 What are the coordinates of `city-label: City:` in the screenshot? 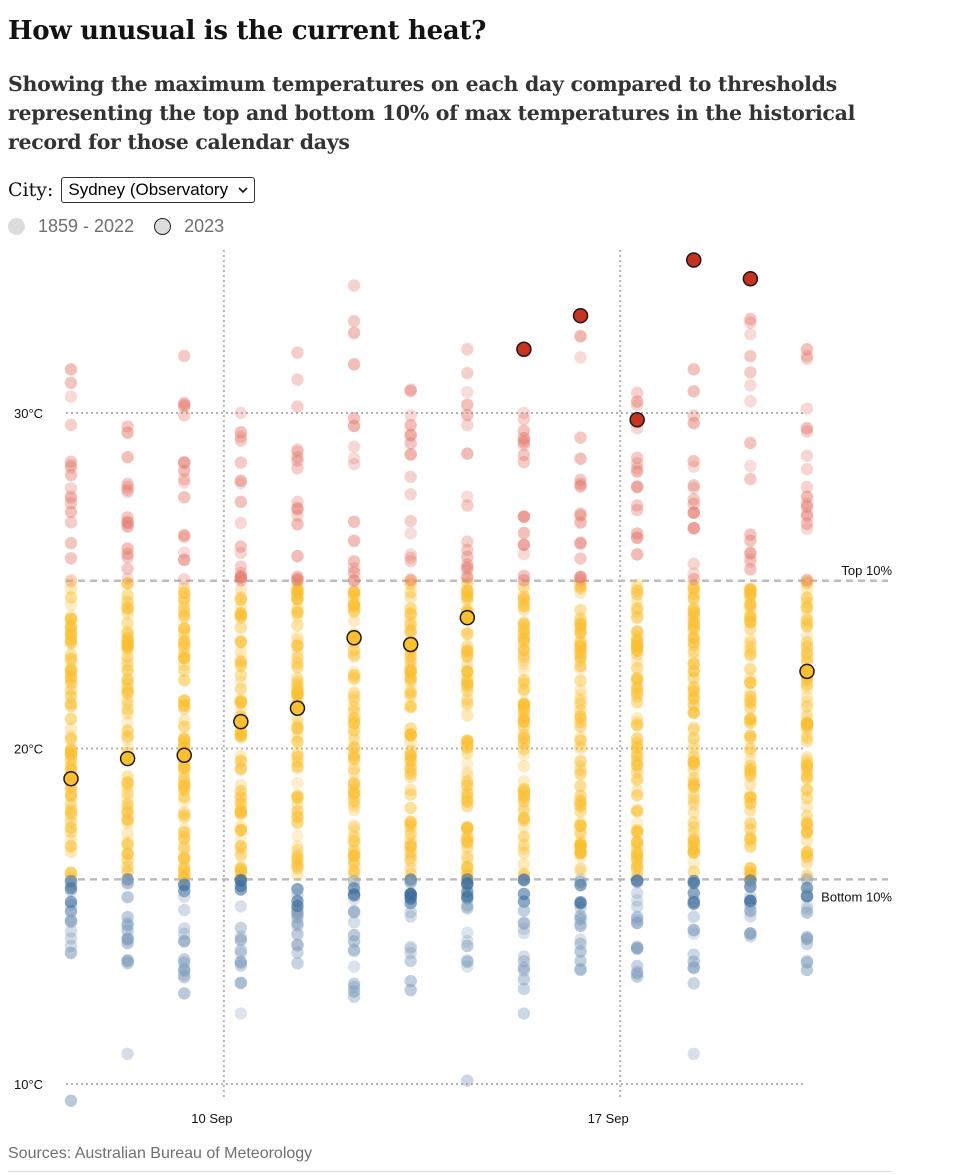 It's located at (31, 190).